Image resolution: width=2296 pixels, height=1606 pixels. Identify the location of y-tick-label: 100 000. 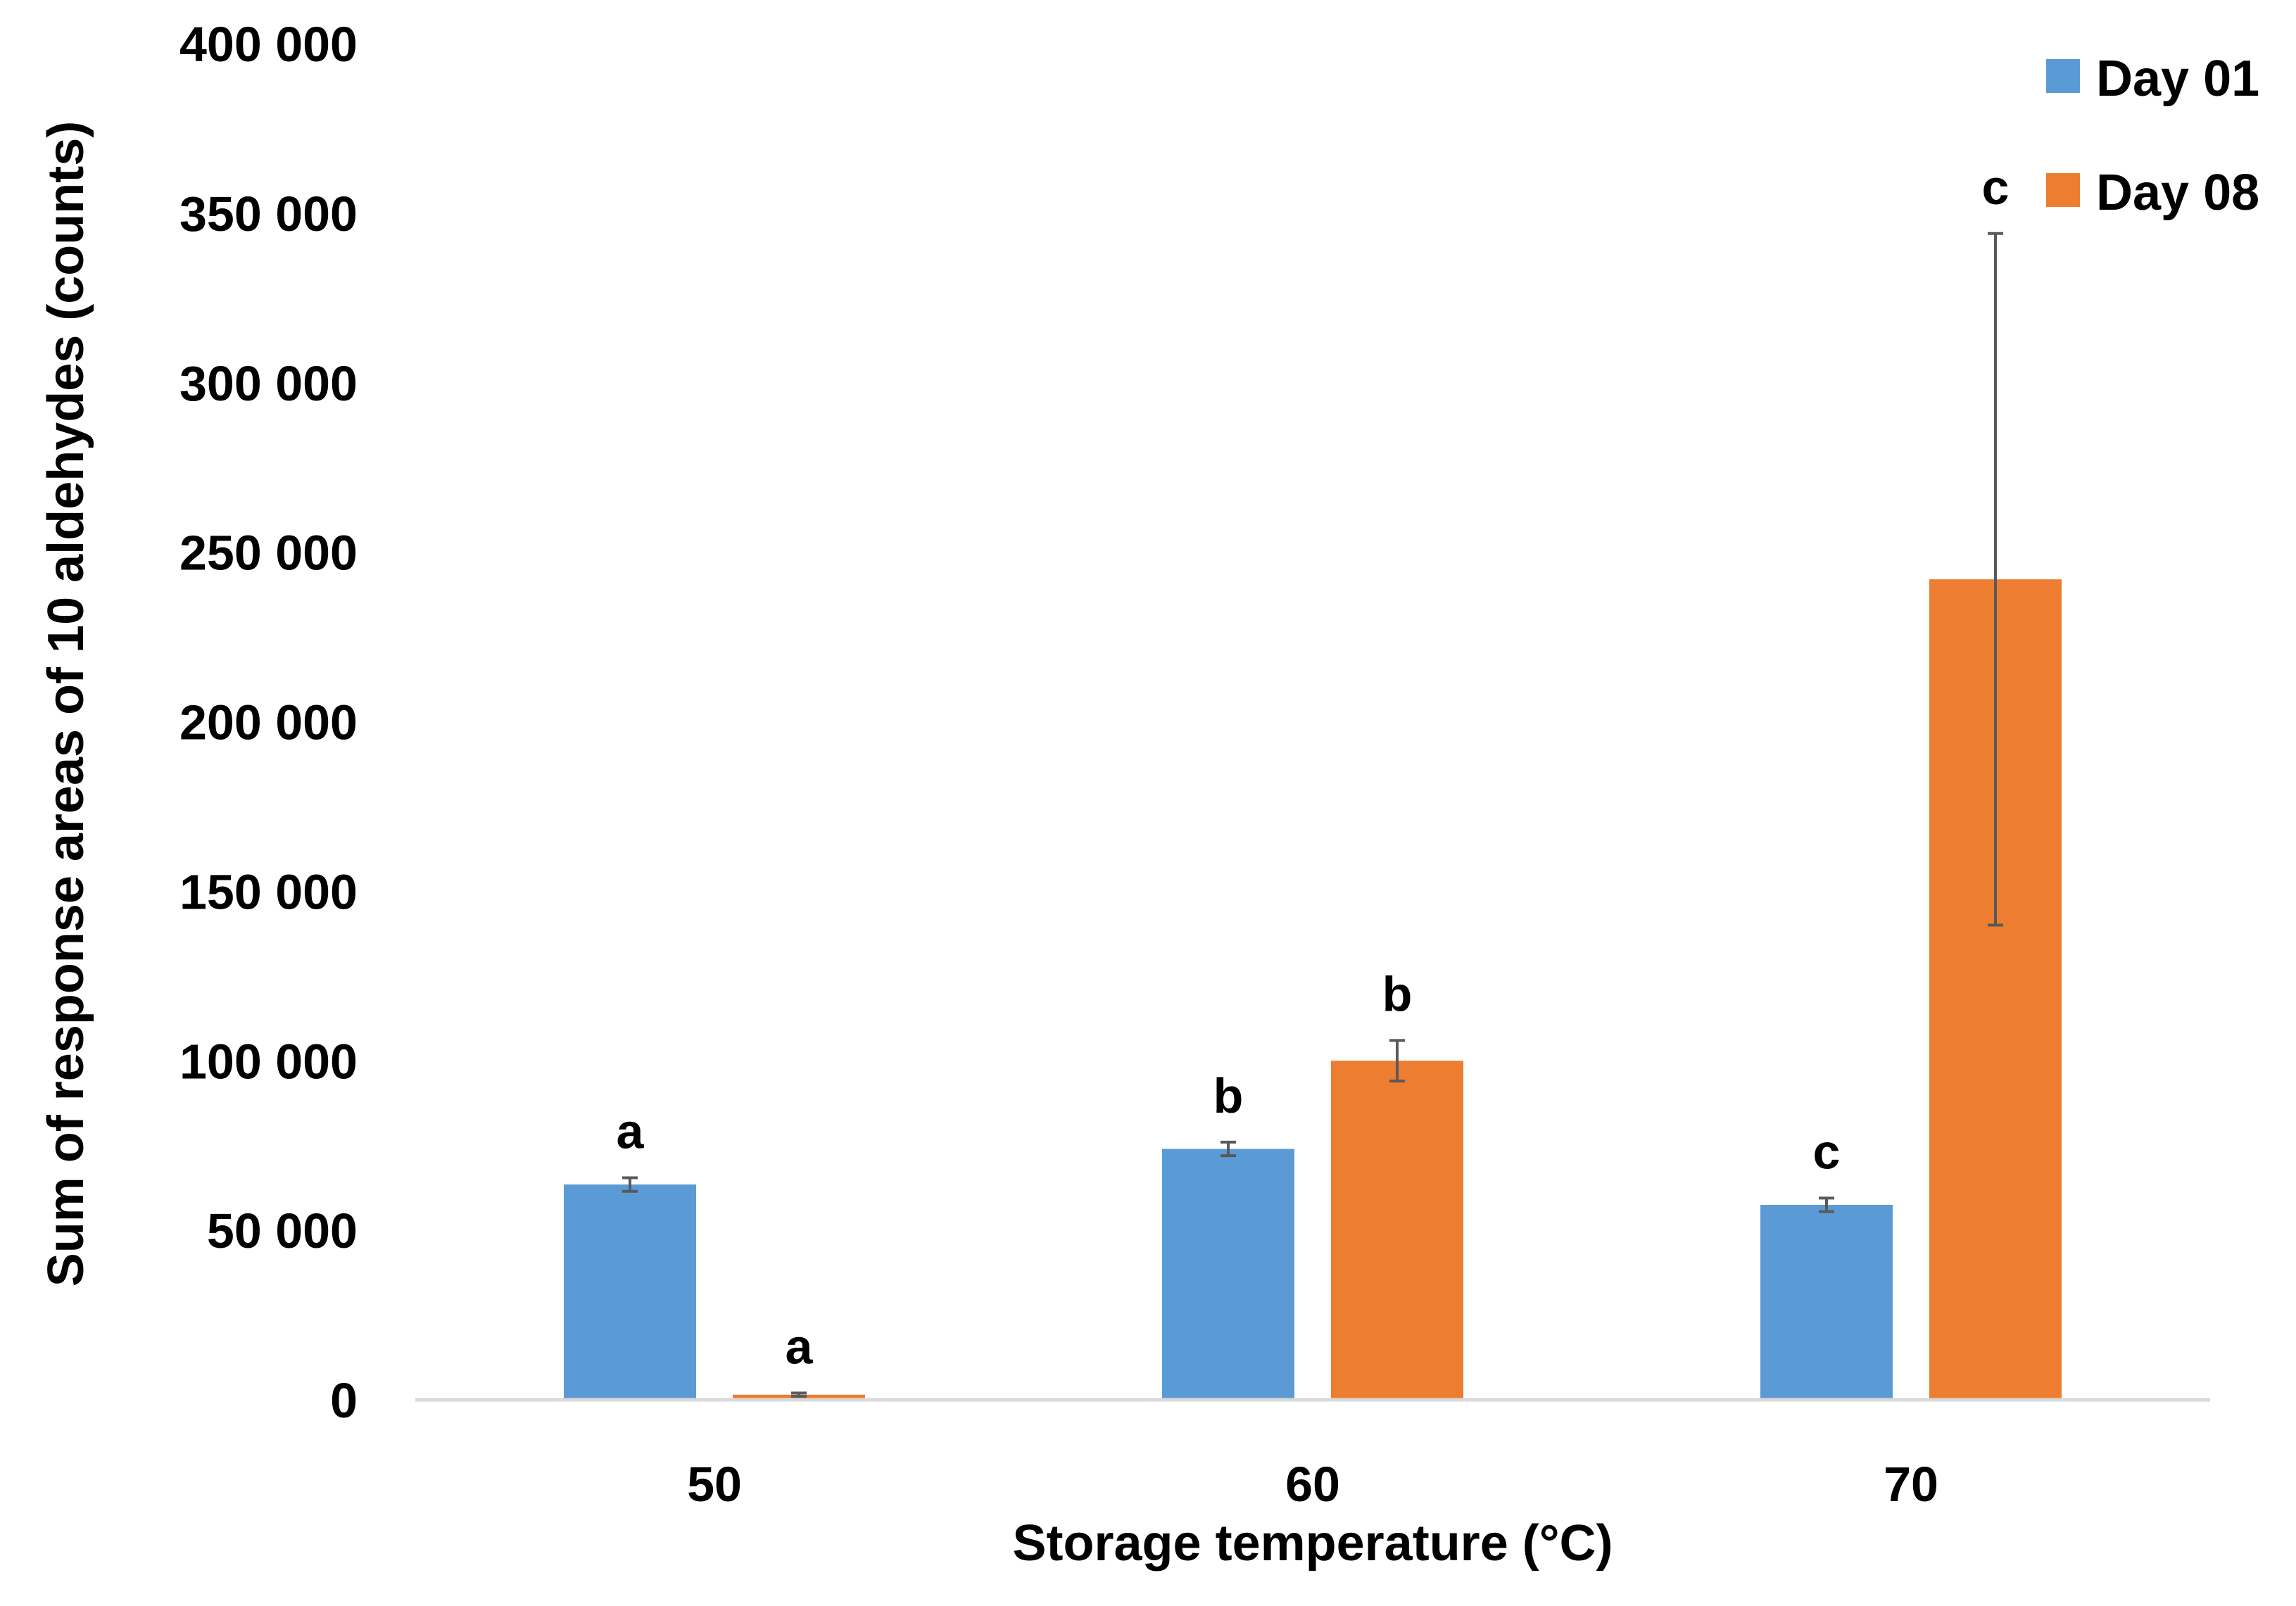
(268, 1061).